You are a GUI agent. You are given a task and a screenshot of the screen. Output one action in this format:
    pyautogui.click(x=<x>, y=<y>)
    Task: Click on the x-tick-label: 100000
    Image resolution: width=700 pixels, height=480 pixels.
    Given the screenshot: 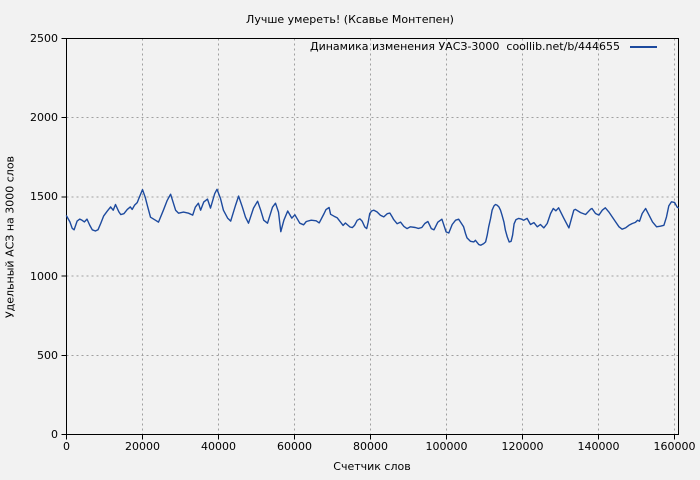 What is the action you would take?
    pyautogui.click(x=446, y=446)
    